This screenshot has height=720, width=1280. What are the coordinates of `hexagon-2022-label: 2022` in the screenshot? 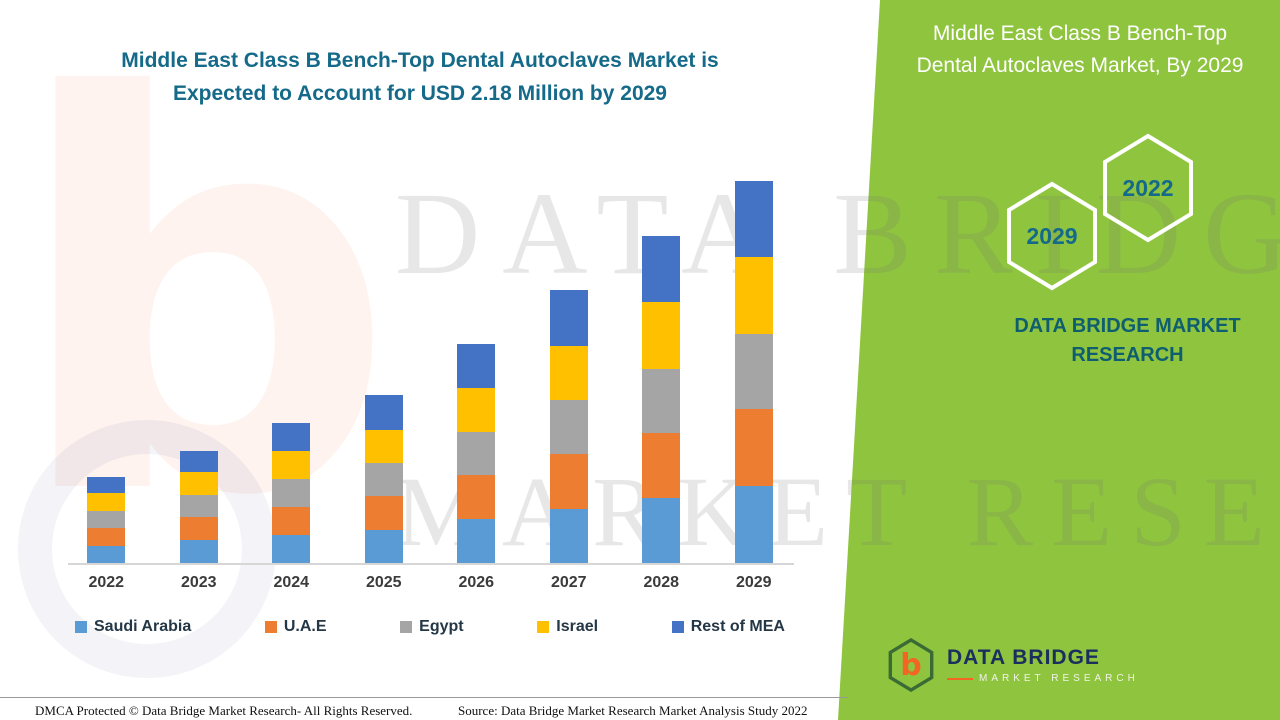 It's located at (1148, 187).